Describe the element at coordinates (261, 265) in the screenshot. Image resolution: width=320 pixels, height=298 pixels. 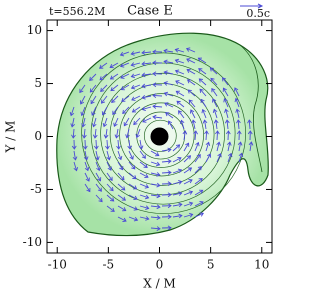
I see `x-tick-label: 10` at that location.